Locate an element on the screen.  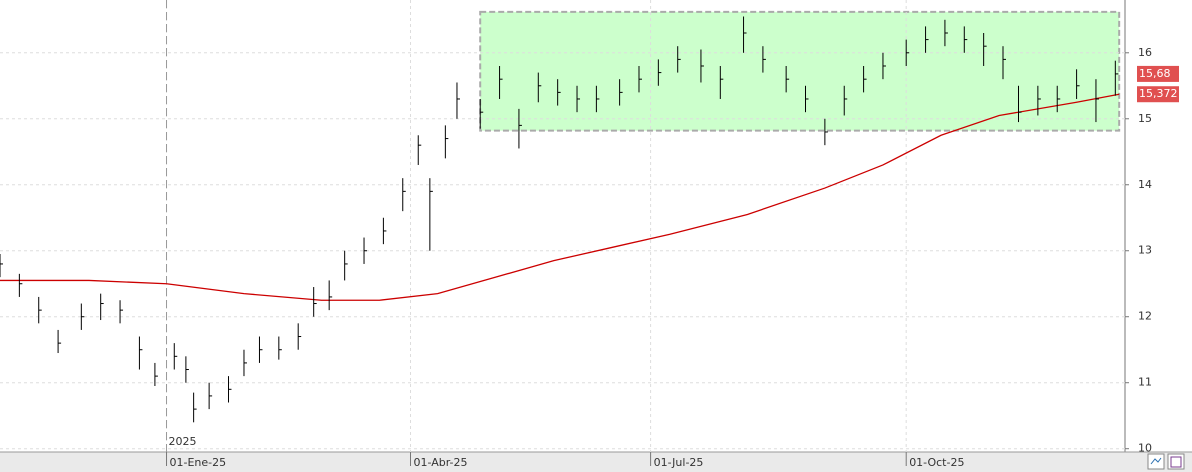
x-axis-bar is located at coordinates (596, 462).